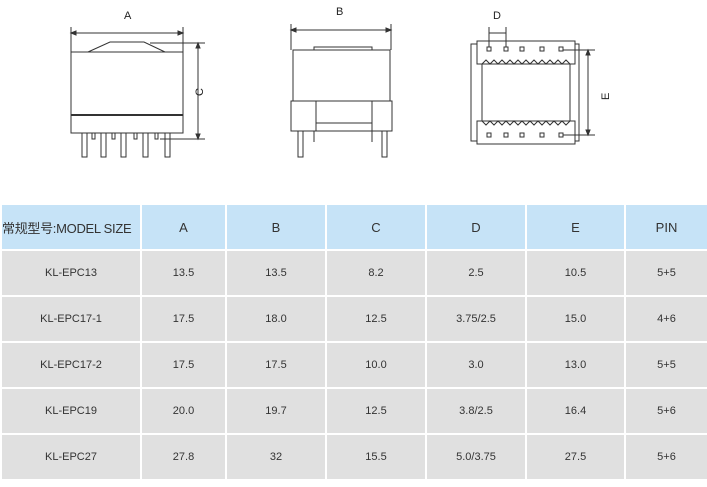  I want to click on table-row: KL-EPC17-1 17.5 18.0 12.5 3.75/2.5 15.0 4+6, so click(353, 319).